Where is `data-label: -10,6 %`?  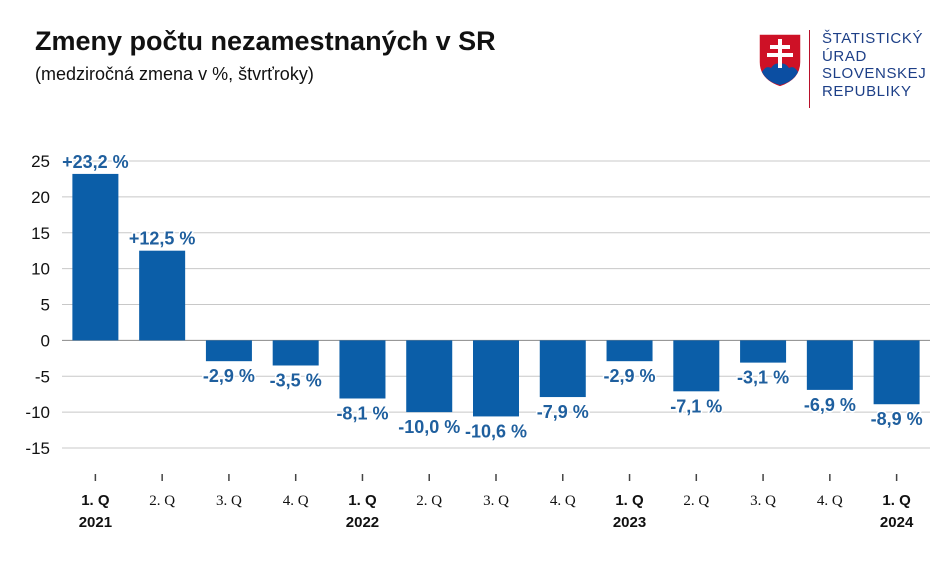
data-label: -10,6 % is located at coordinates (496, 431).